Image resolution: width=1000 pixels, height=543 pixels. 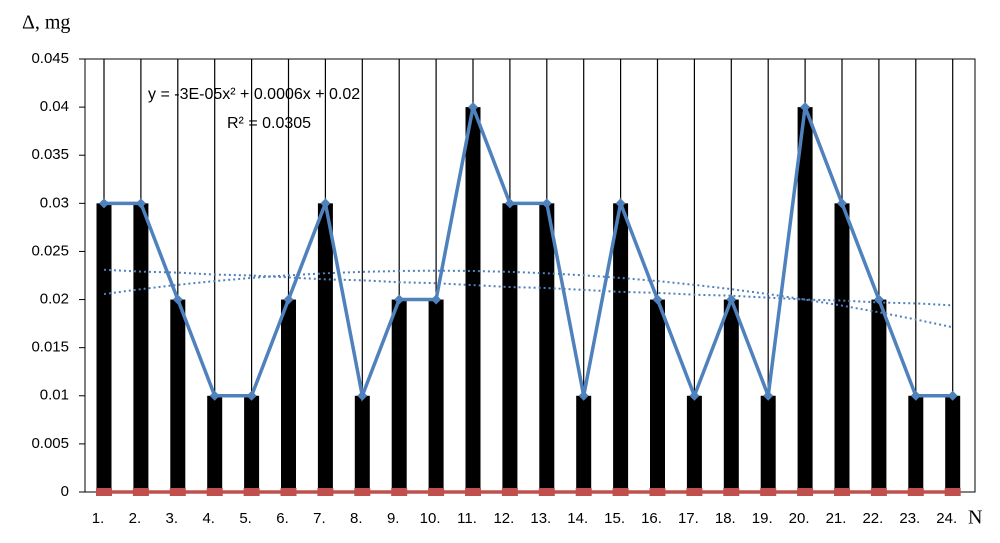 What do you see at coordinates (172, 518) in the screenshot?
I see `x-tick-label: 3.` at bounding box center [172, 518].